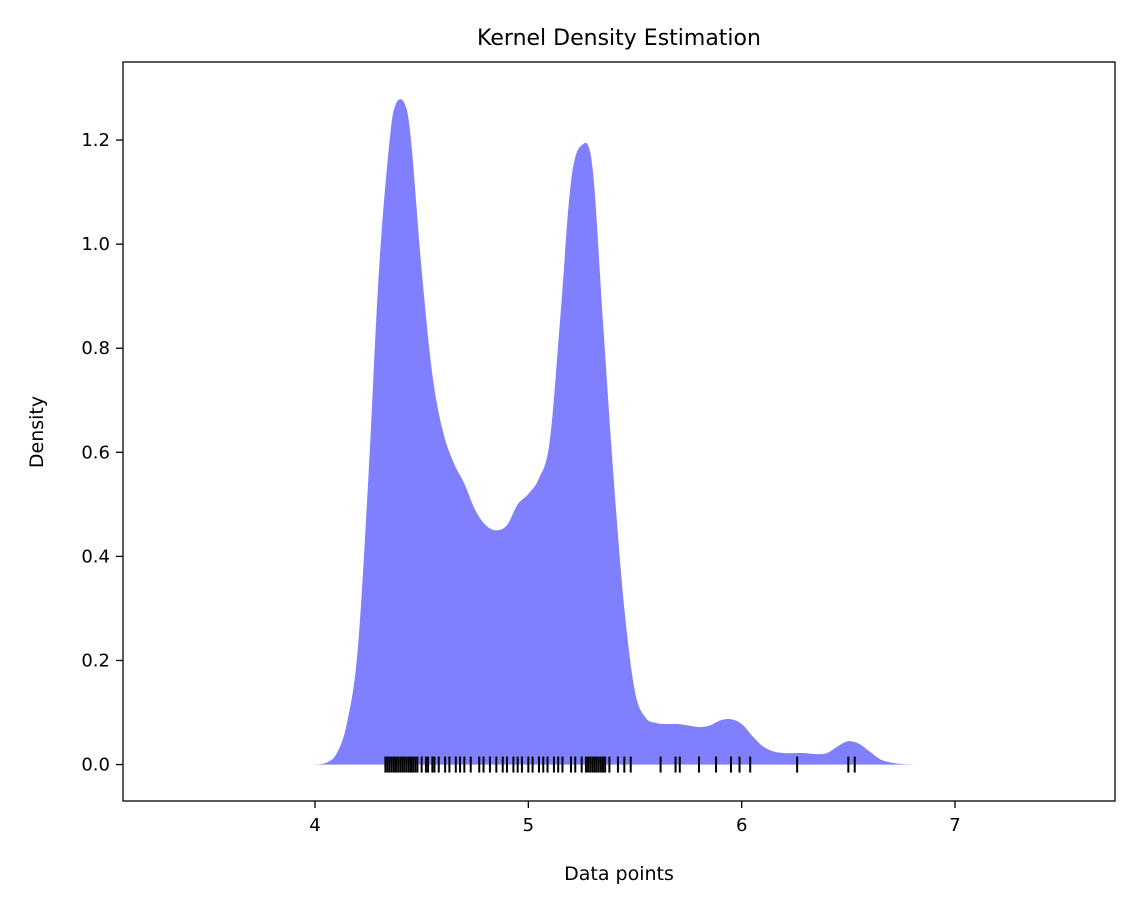  What do you see at coordinates (314, 825) in the screenshot?
I see `x-tick-label-0: 4` at bounding box center [314, 825].